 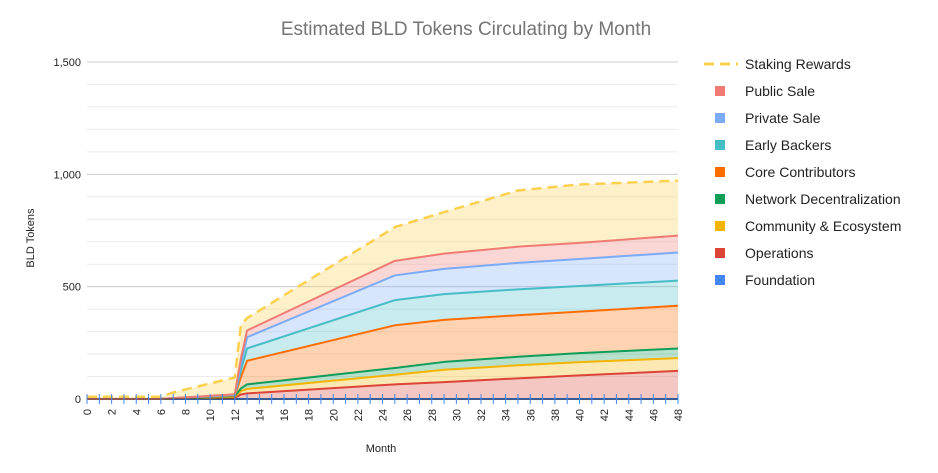 What do you see at coordinates (78, 400) in the screenshot?
I see `y-tick-label: 0` at bounding box center [78, 400].